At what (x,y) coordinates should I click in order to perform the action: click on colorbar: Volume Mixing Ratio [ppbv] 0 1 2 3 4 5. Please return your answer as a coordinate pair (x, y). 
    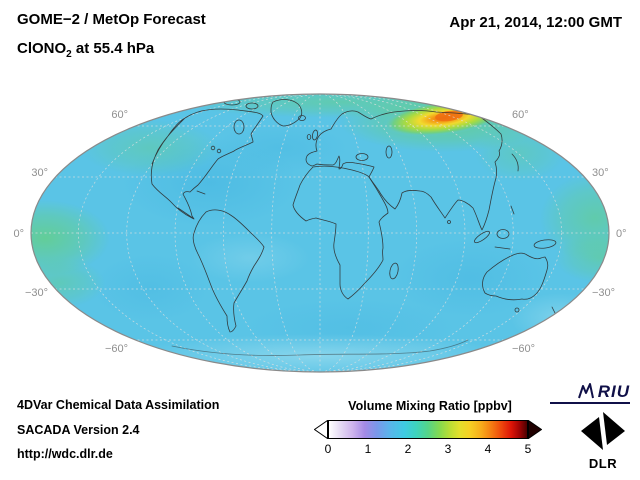
    Looking at the image, I should click on (430, 428).